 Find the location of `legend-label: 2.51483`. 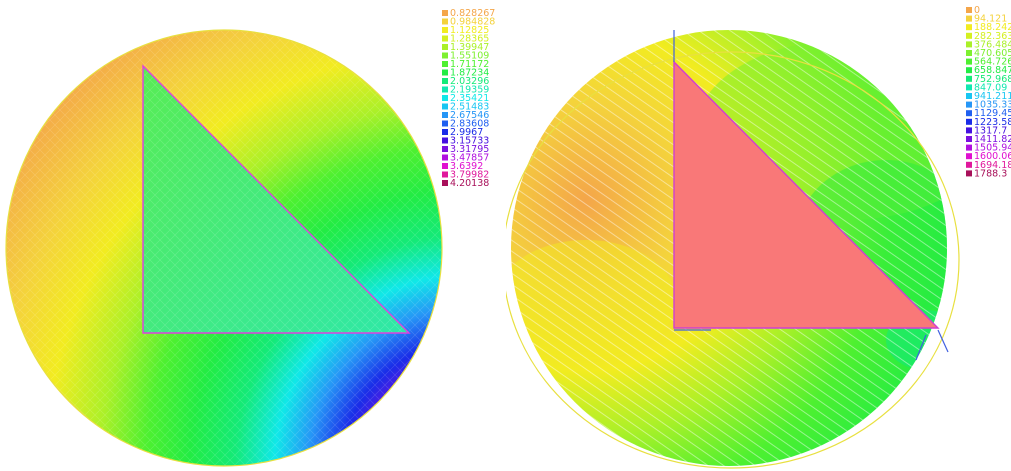

legend-label: 2.51483 is located at coordinates (469, 107).